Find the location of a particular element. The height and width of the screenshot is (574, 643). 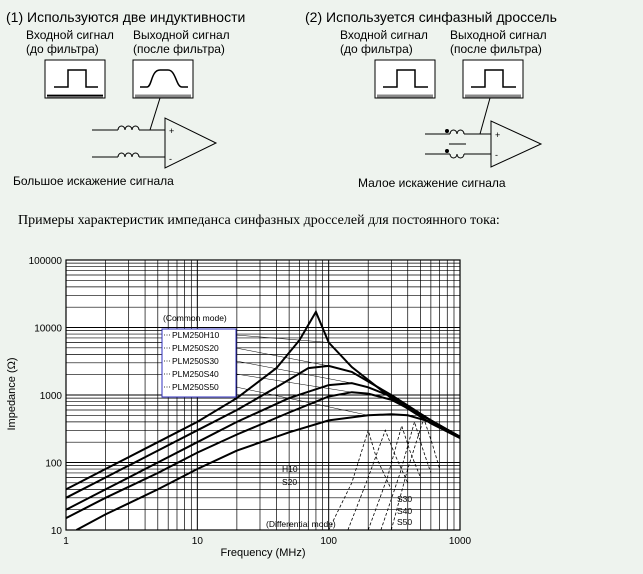

x-tick-label: 1 is located at coordinates (66, 541).